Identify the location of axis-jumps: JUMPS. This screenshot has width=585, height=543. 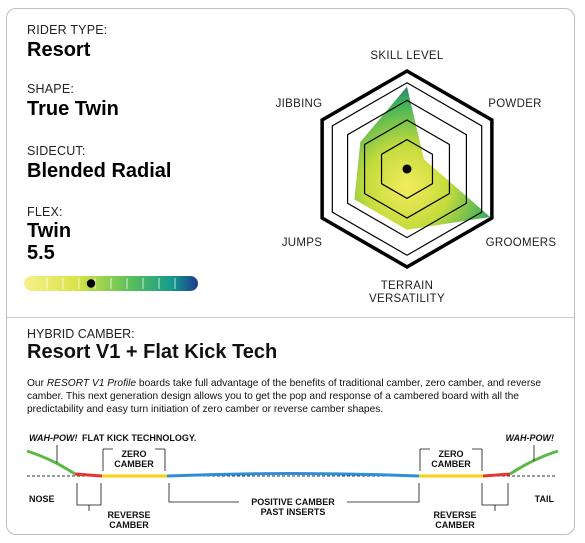
(302, 243).